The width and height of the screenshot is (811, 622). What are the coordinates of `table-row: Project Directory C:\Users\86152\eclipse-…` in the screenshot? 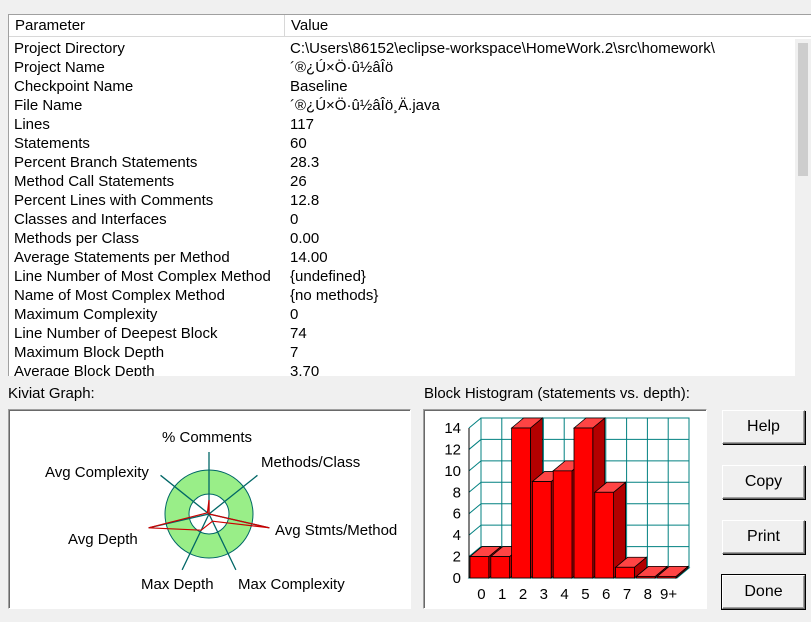 It's located at (402, 48).